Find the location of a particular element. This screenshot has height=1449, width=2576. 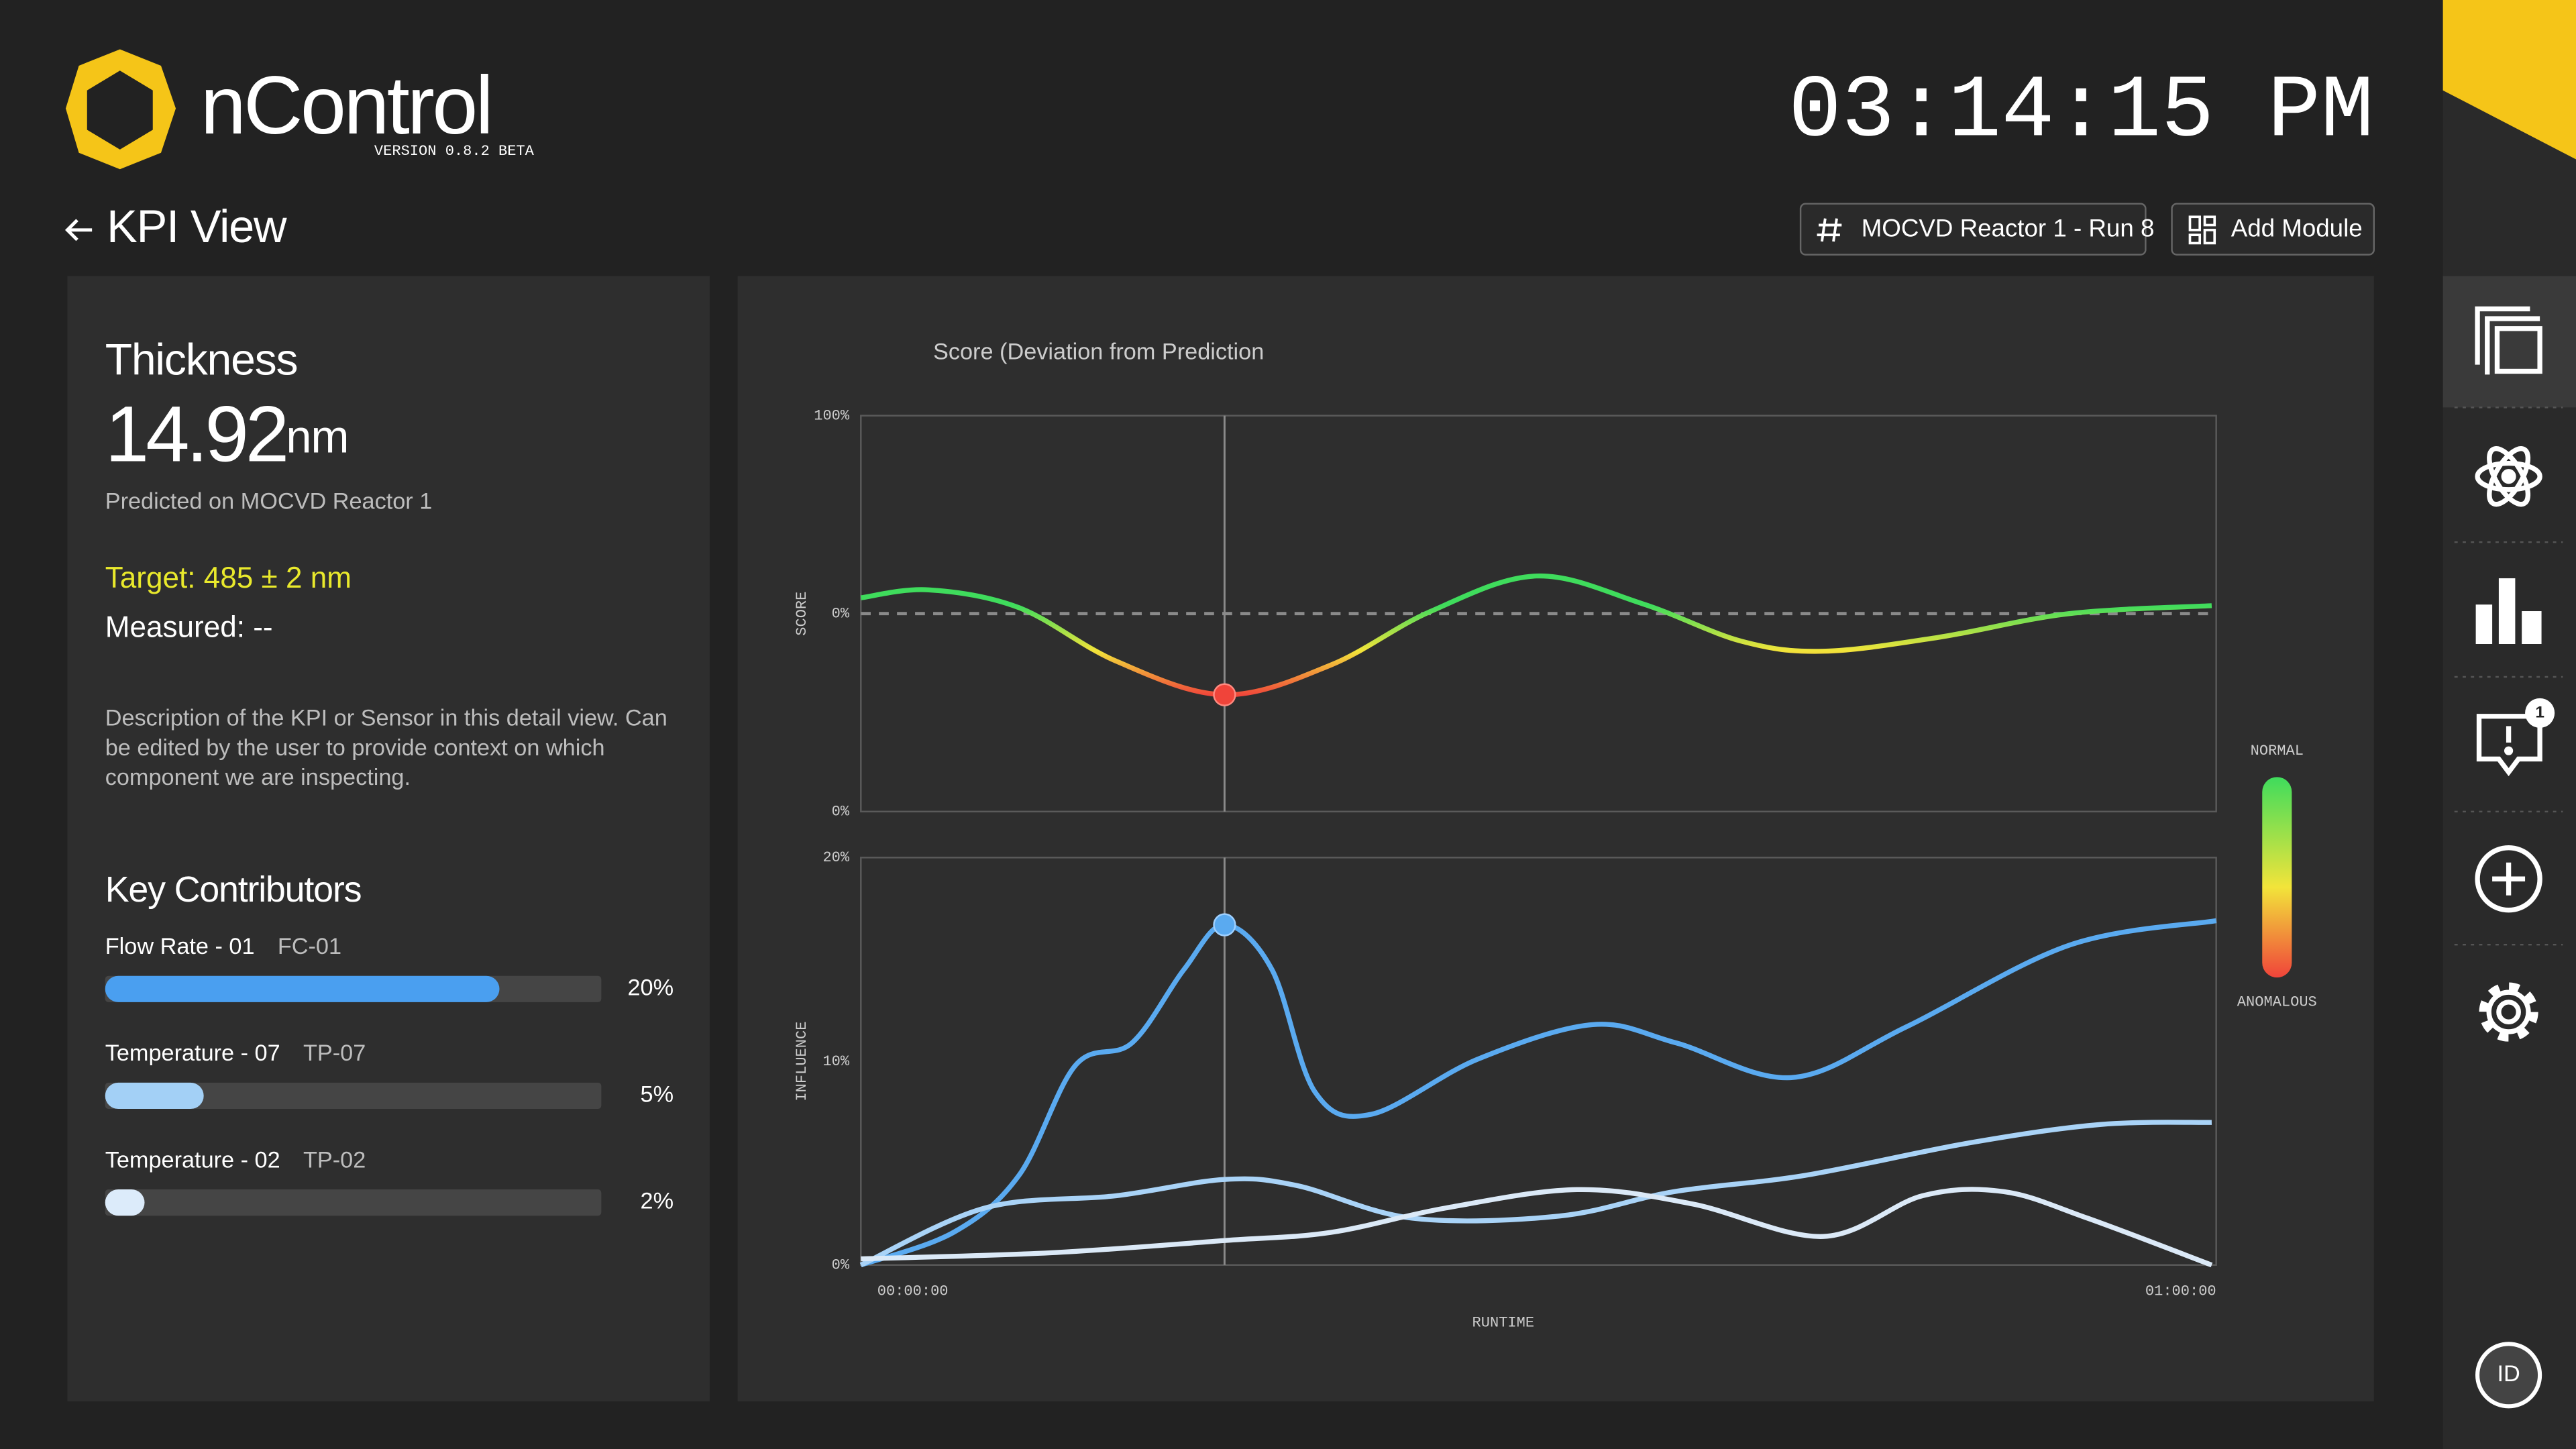

layers-icon is located at coordinates (2508, 340).